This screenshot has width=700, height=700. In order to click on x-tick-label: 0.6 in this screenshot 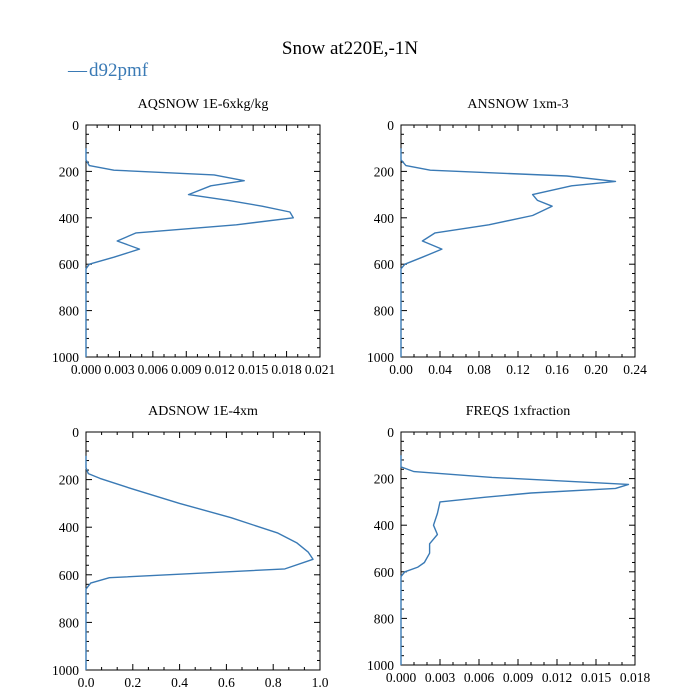, I will do `click(226, 682)`.